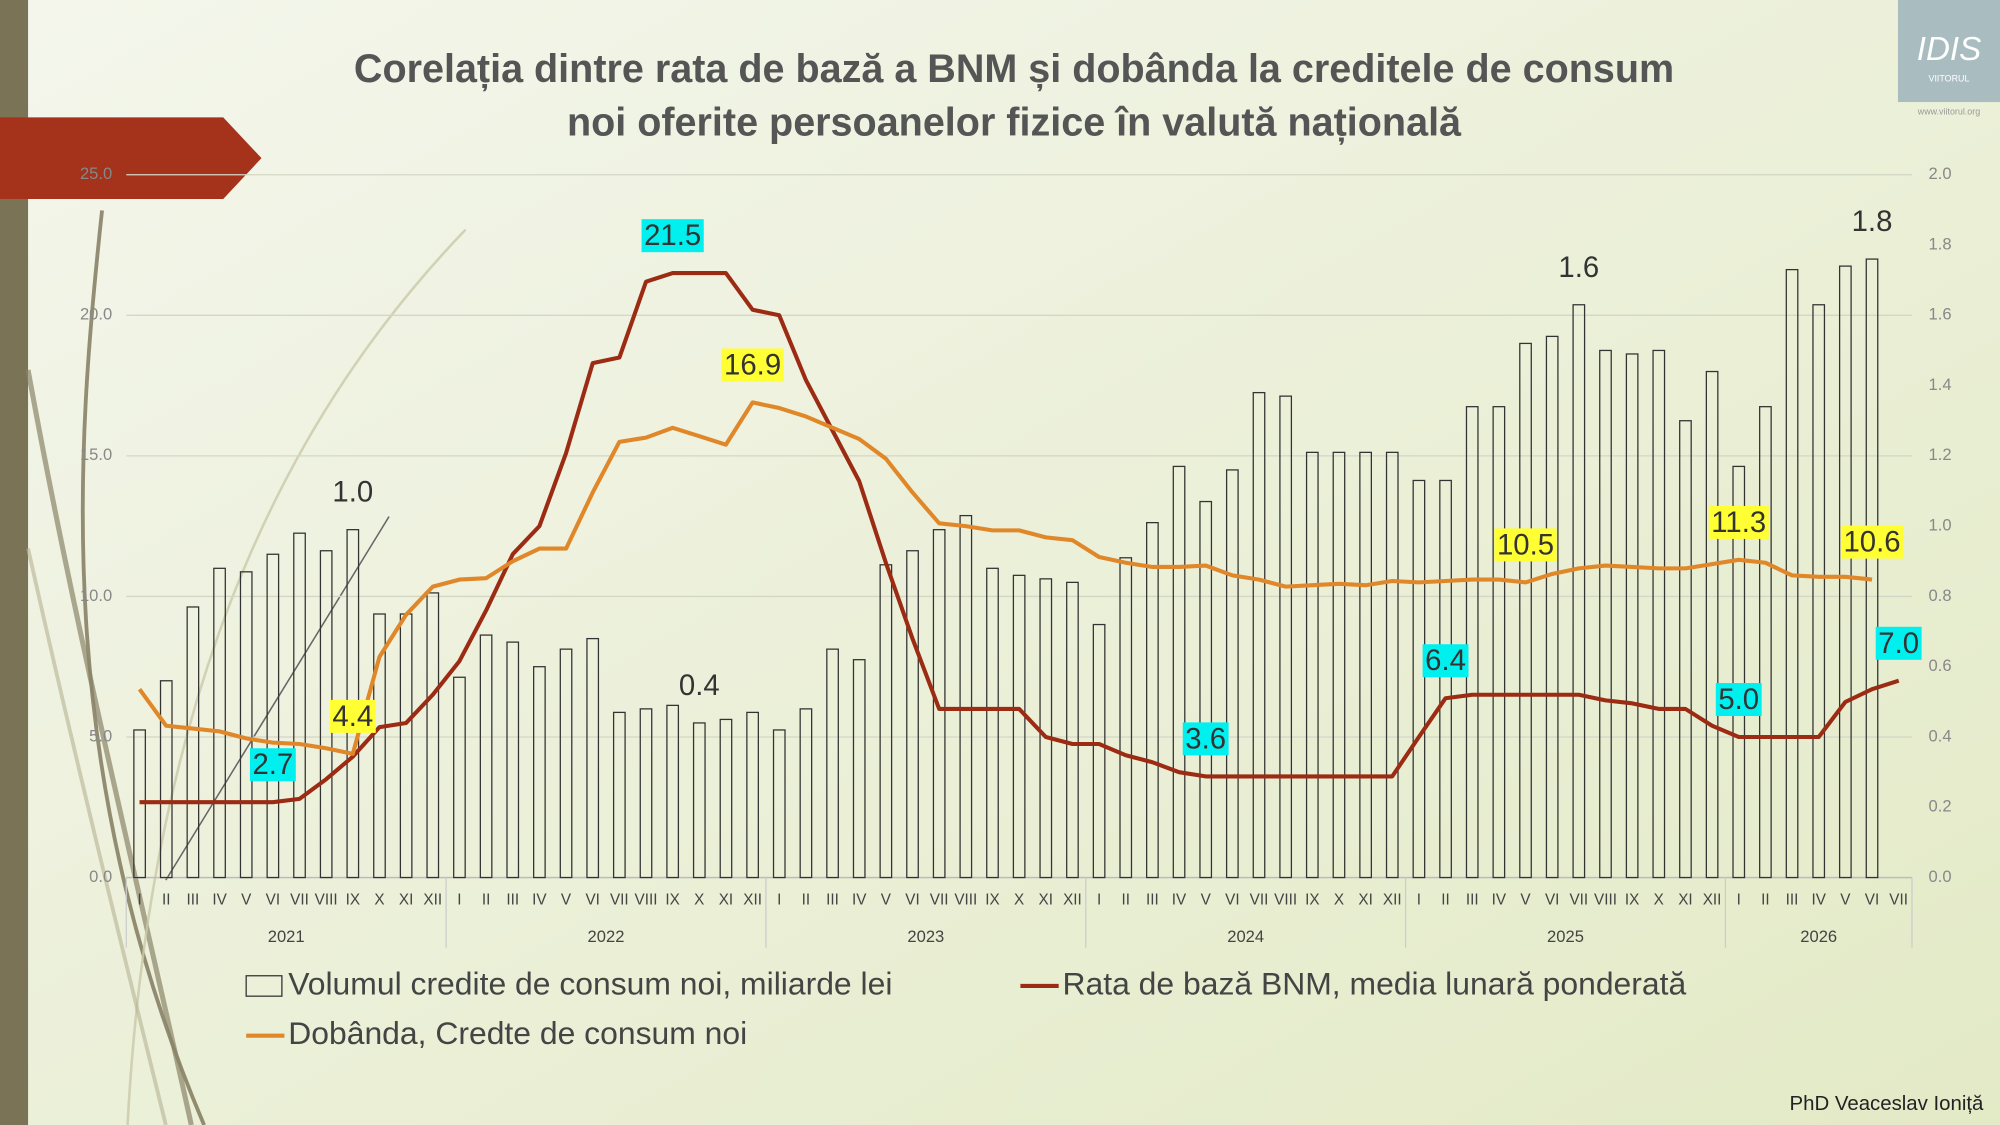 This screenshot has width=2000, height=1125. What do you see at coordinates (1940, 243) in the screenshot?
I see `y2-tick-label: 1.8` at bounding box center [1940, 243].